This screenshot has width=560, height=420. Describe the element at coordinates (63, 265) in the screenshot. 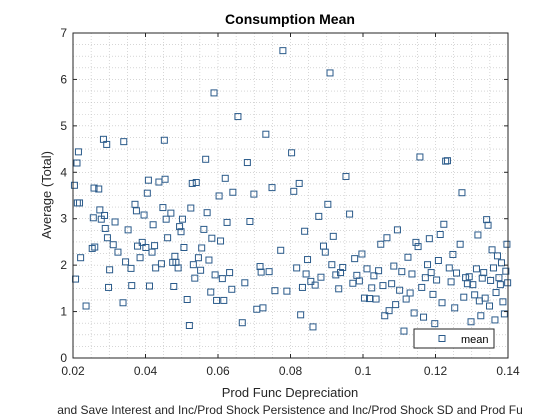

I see `y-tick-label: 2` at that location.